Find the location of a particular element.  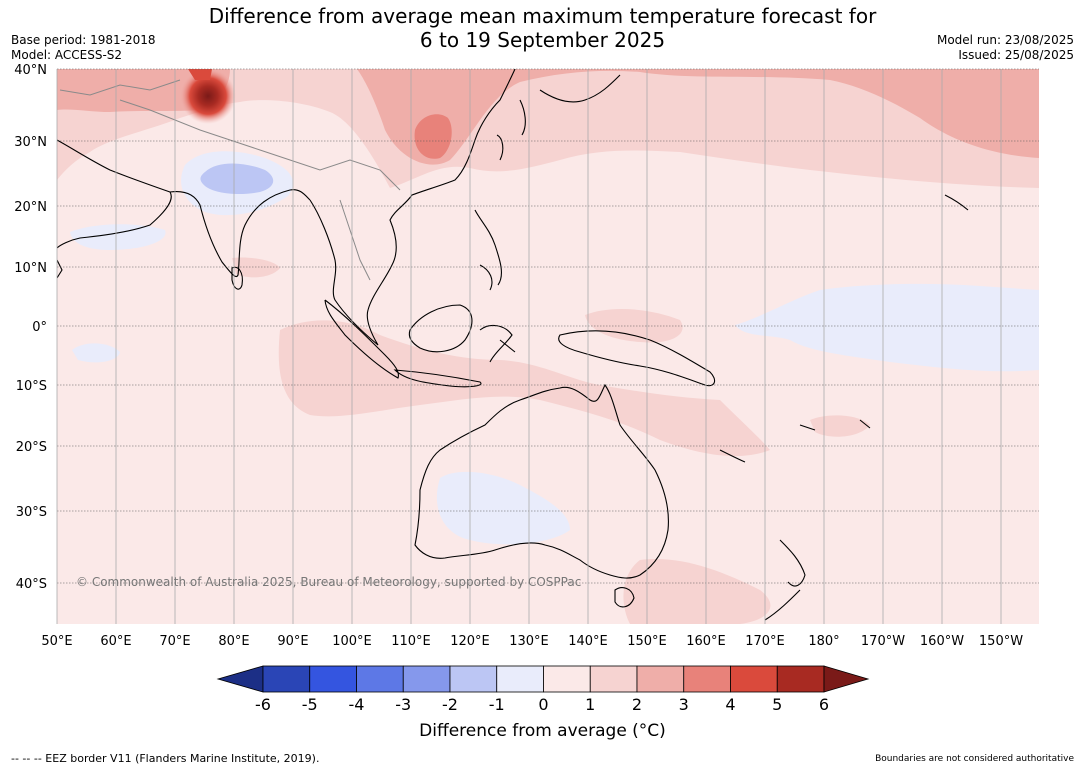

coast-tasmania is located at coordinates (624, 597).